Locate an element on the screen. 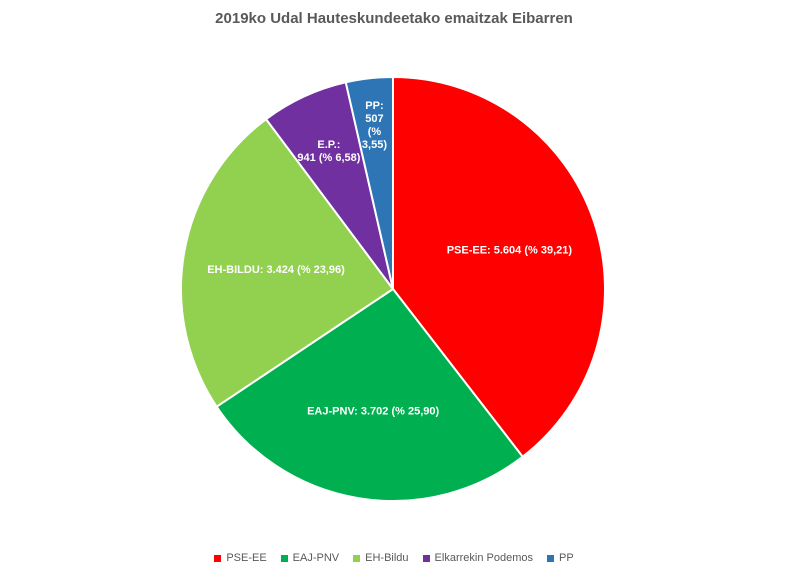 The image size is (788, 577). data-label-line: 507 is located at coordinates (374, 119).